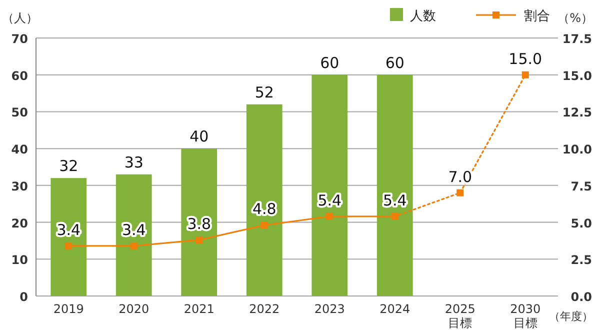 The height and width of the screenshot is (330, 595). I want to click on y-tick-label: 20, so click(19, 223).